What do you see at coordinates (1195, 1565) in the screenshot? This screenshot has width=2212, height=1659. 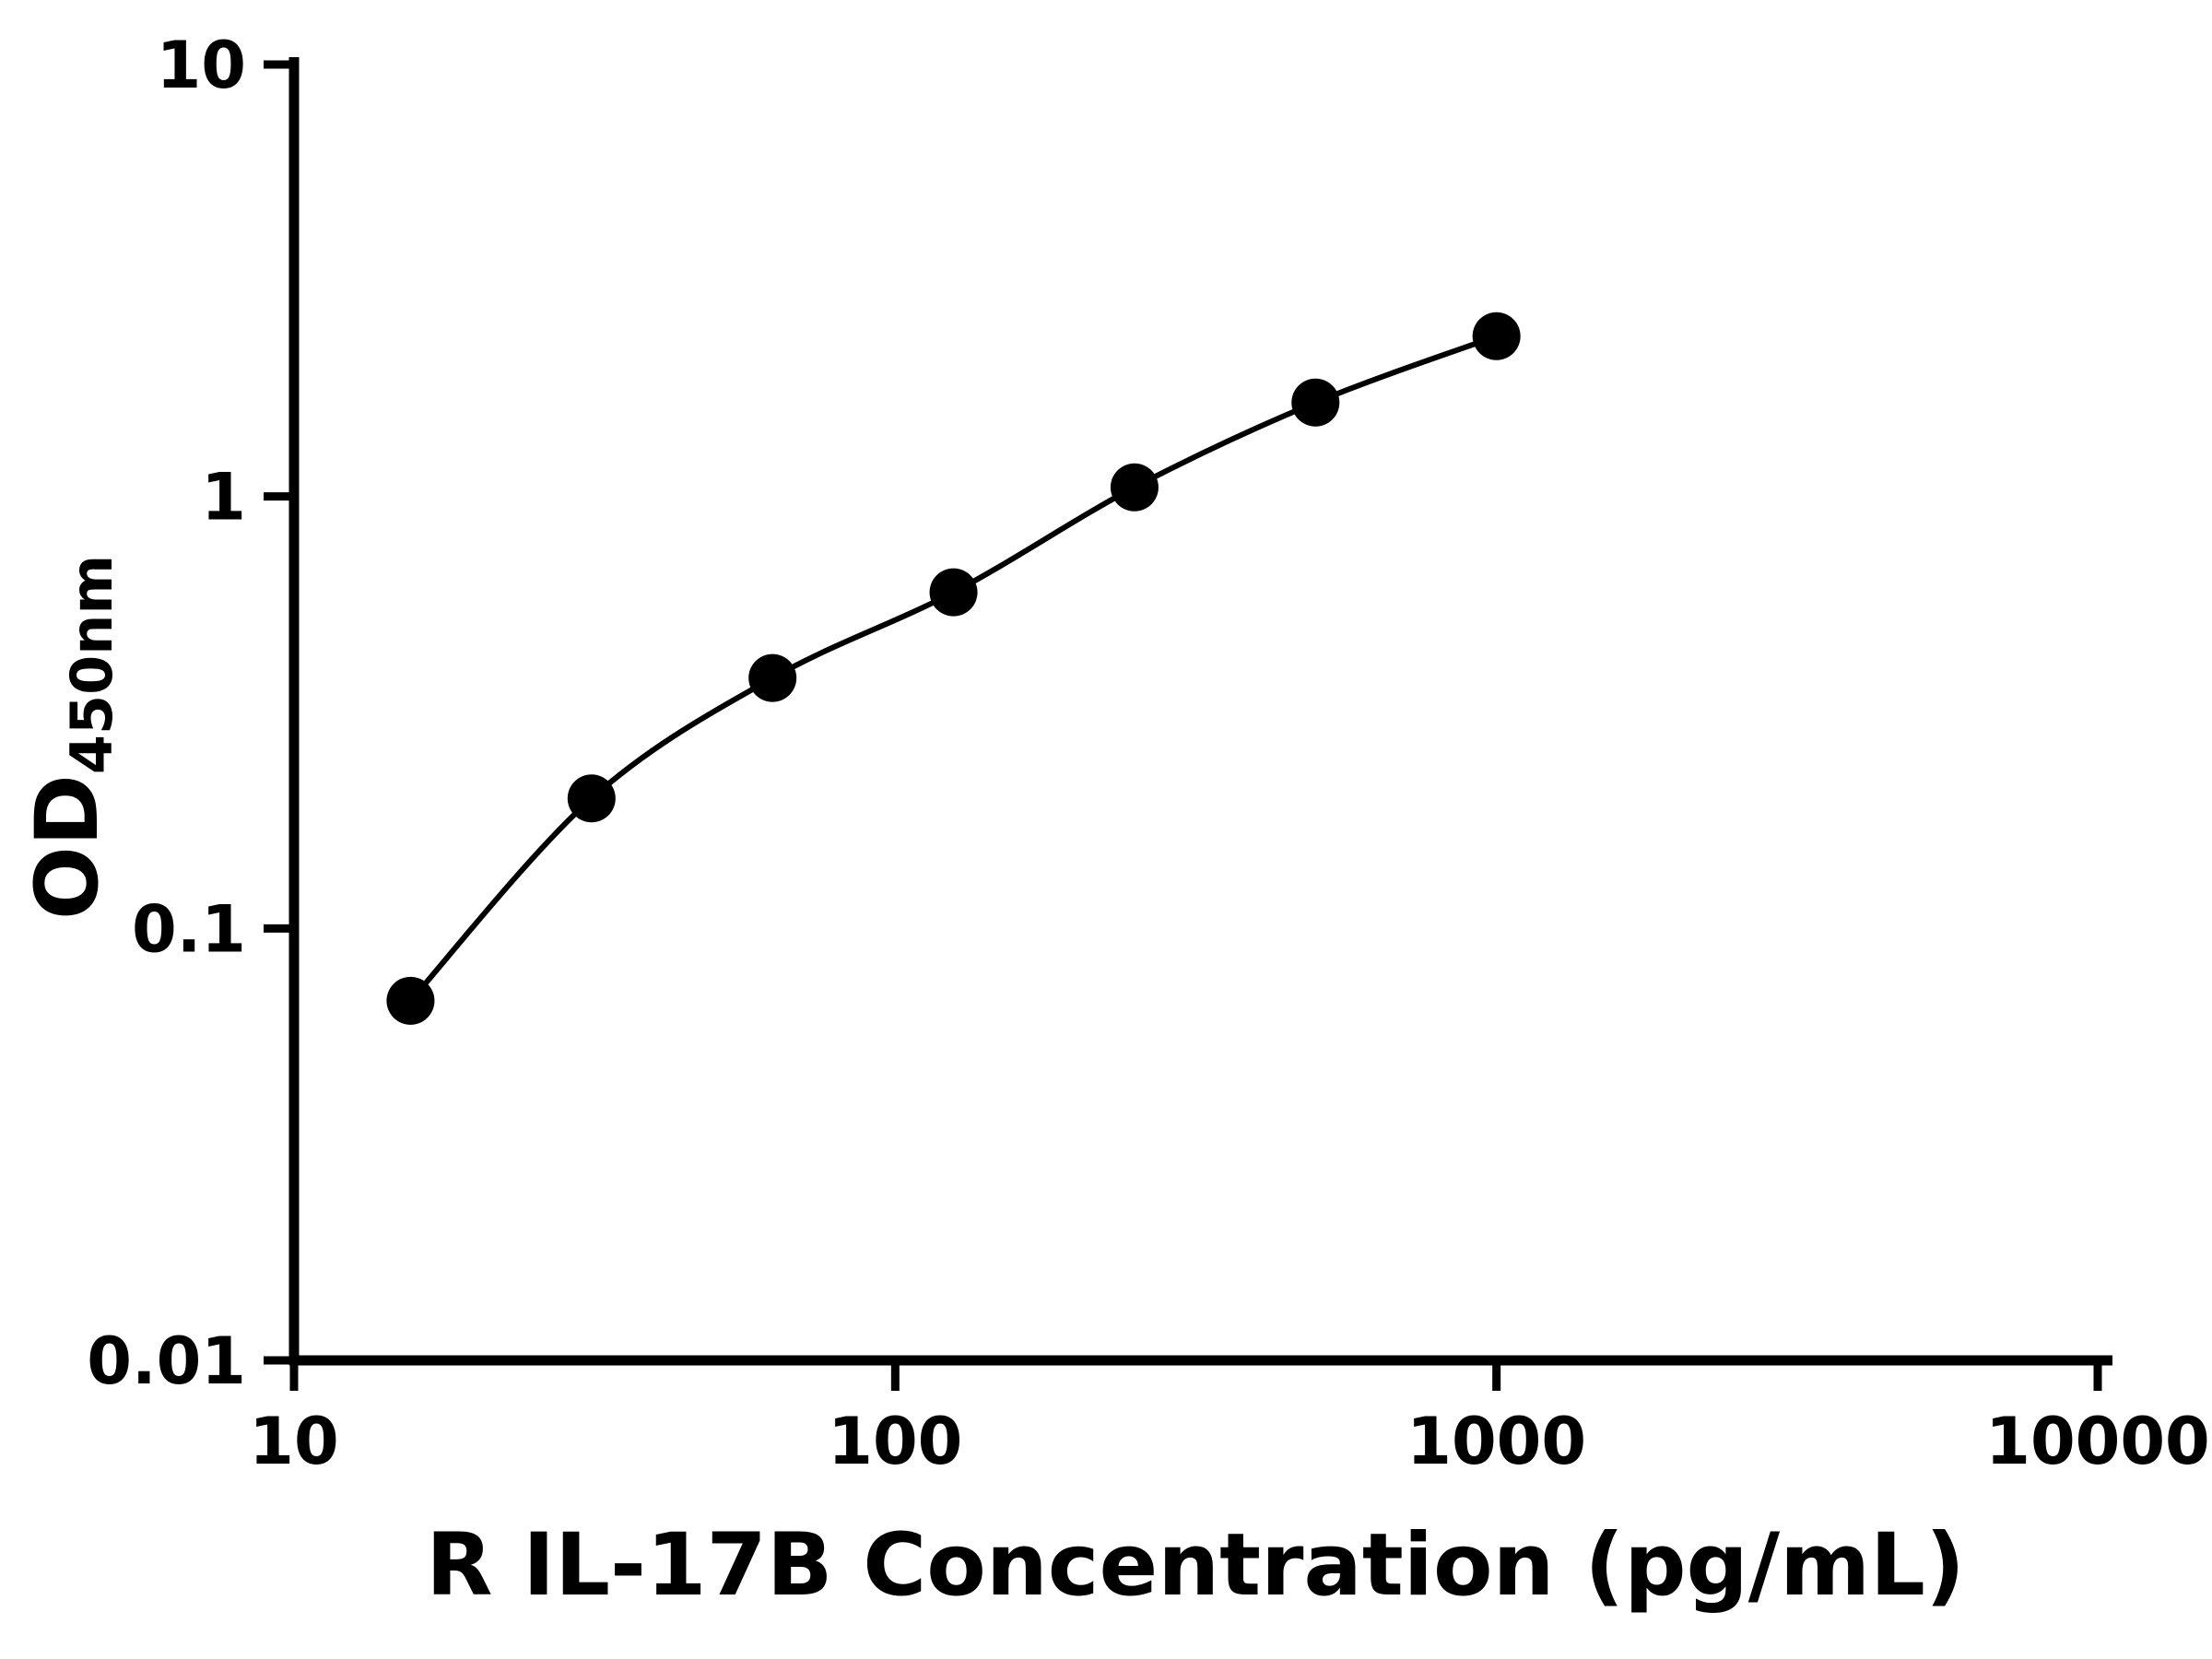 I see `x-axis-title: R IL-17B Concentration (pg/mL)` at bounding box center [1195, 1565].